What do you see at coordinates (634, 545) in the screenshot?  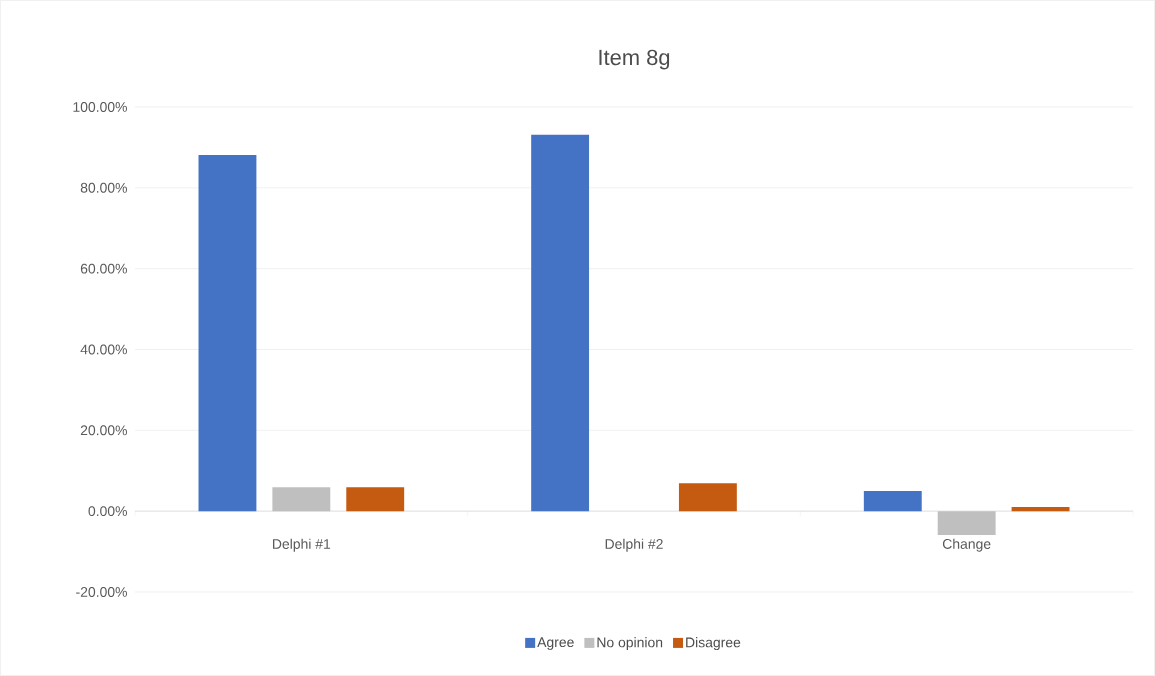 I see `x-tick-label: Delphi #2` at bounding box center [634, 545].